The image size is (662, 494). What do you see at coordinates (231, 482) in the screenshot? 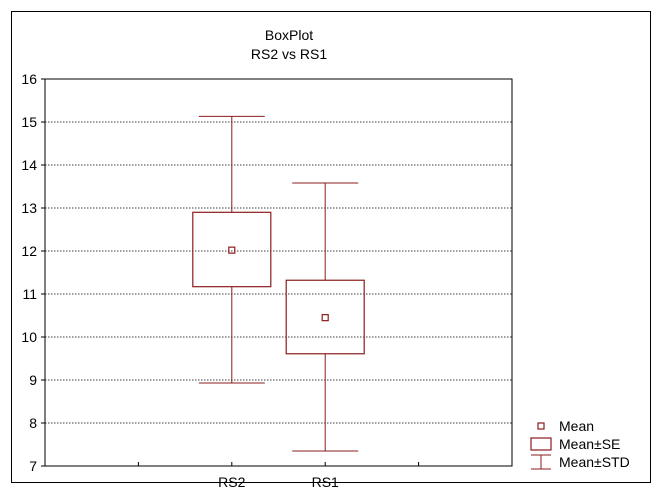
I see `x-tick-label: RS2` at bounding box center [231, 482].